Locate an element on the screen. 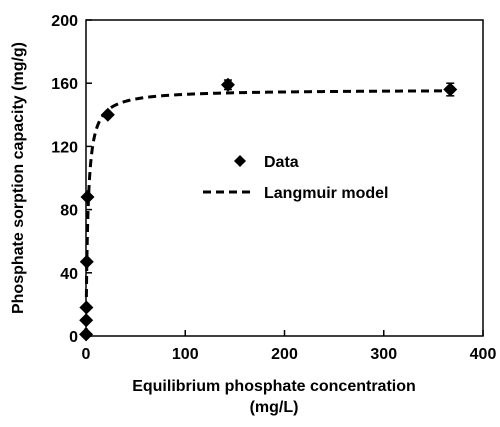 The height and width of the screenshot is (427, 500). y-axis-ticks: 0 40 80 120 160 200 is located at coordinates (71, 179).